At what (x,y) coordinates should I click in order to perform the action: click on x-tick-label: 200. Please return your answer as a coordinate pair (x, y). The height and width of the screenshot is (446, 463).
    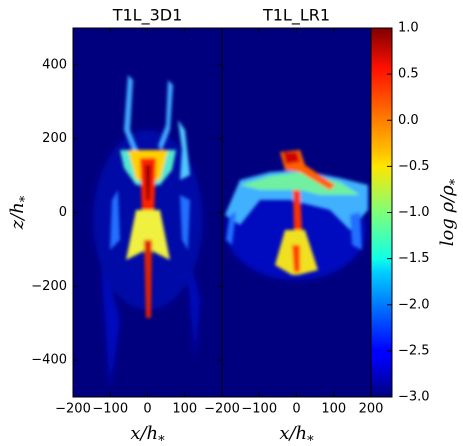
    Looking at the image, I should click on (371, 409).